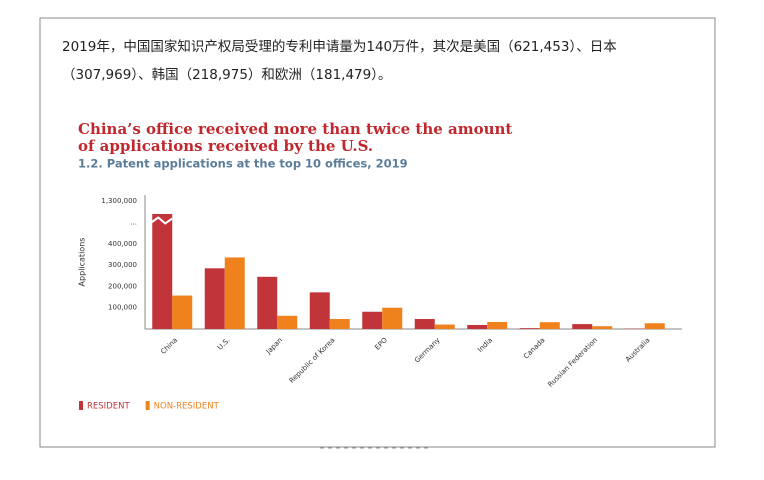 The width and height of the screenshot is (764, 480). What do you see at coordinates (108, 407) in the screenshot?
I see `legend-label: RESIDENT` at bounding box center [108, 407].